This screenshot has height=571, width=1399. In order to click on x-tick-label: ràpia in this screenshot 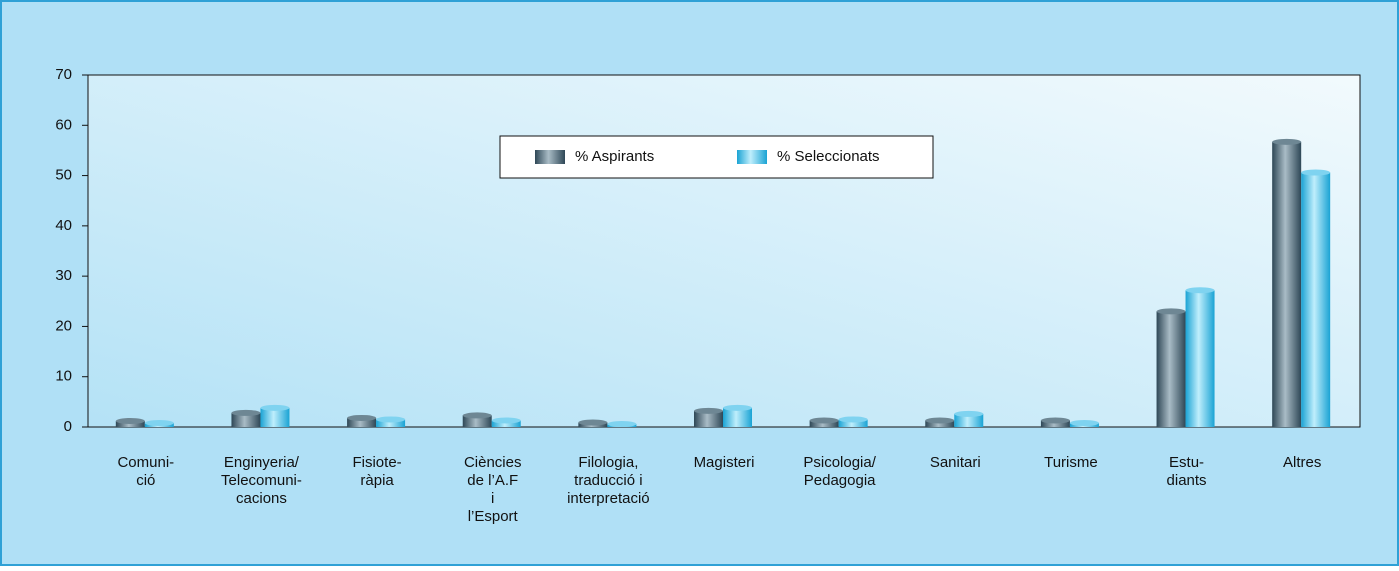, I will do `click(377, 480)`.